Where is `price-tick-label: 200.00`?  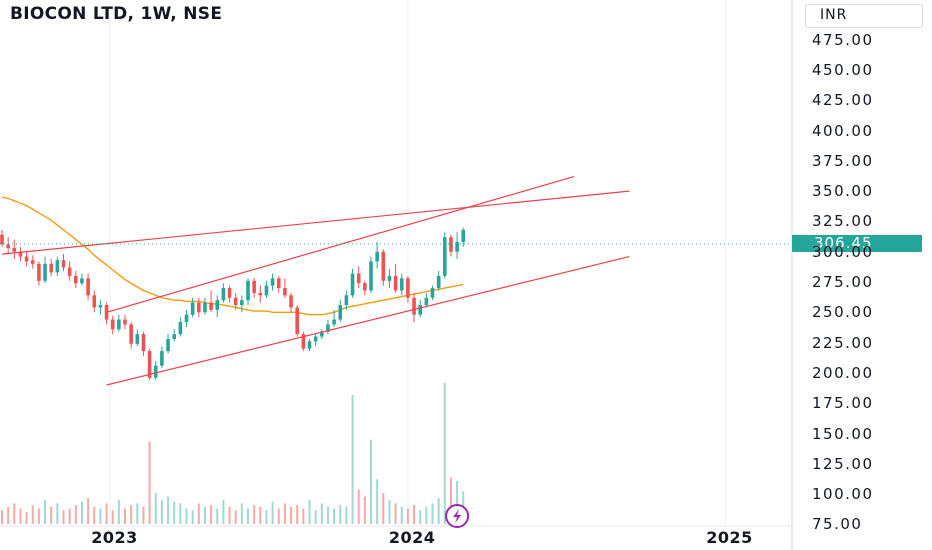 price-tick-label: 200.00 is located at coordinates (843, 372).